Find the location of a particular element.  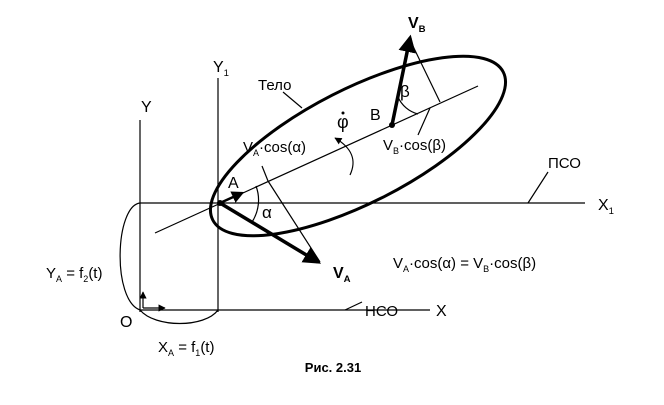

label-text: α is located at coordinates (267, 212).